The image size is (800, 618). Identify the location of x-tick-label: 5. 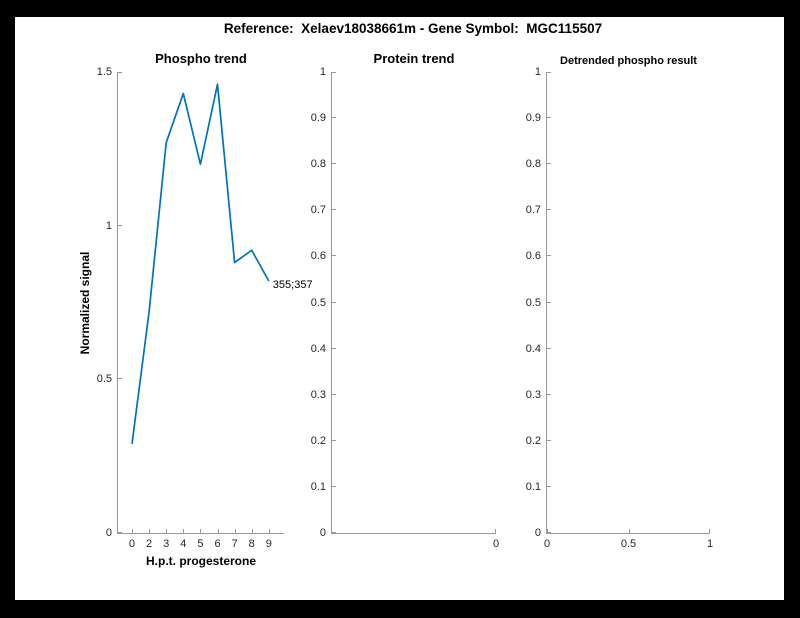
(200, 544).